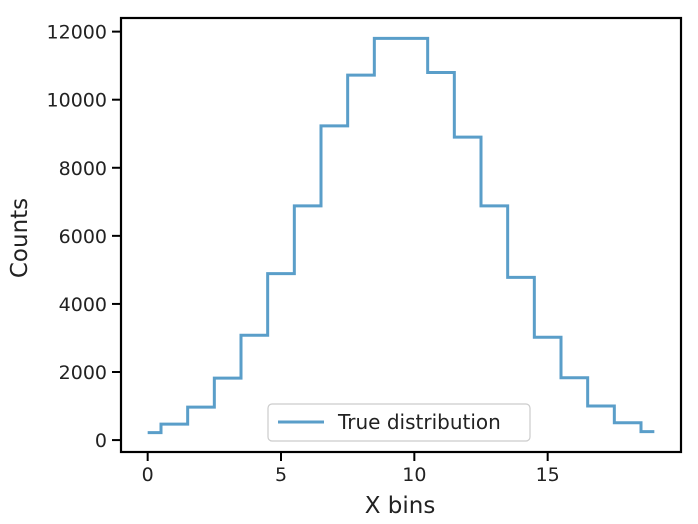 This screenshot has width=698, height=524. I want to click on x-tick-label: 0, so click(148, 475).